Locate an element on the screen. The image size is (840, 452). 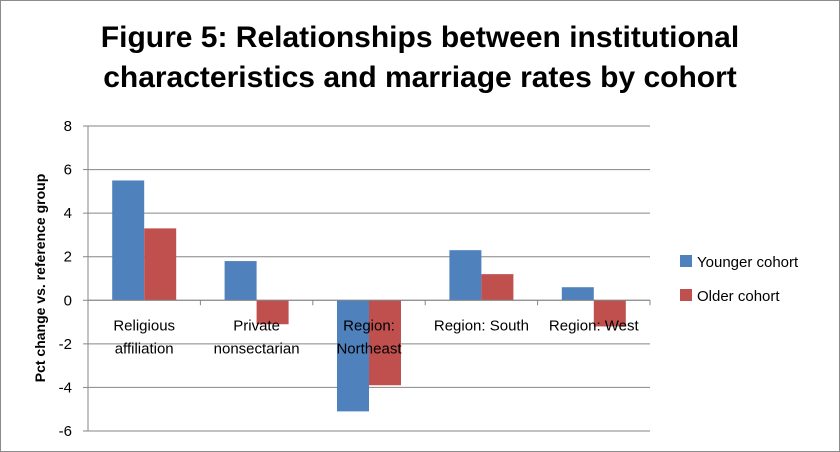
category-label: Region: West is located at coordinates (594, 325).